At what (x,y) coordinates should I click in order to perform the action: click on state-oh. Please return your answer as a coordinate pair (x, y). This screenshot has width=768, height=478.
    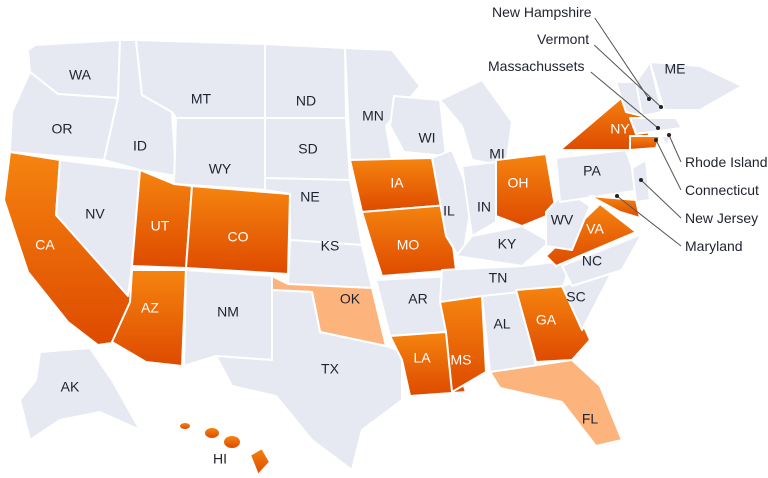
    Looking at the image, I should click on (526, 190).